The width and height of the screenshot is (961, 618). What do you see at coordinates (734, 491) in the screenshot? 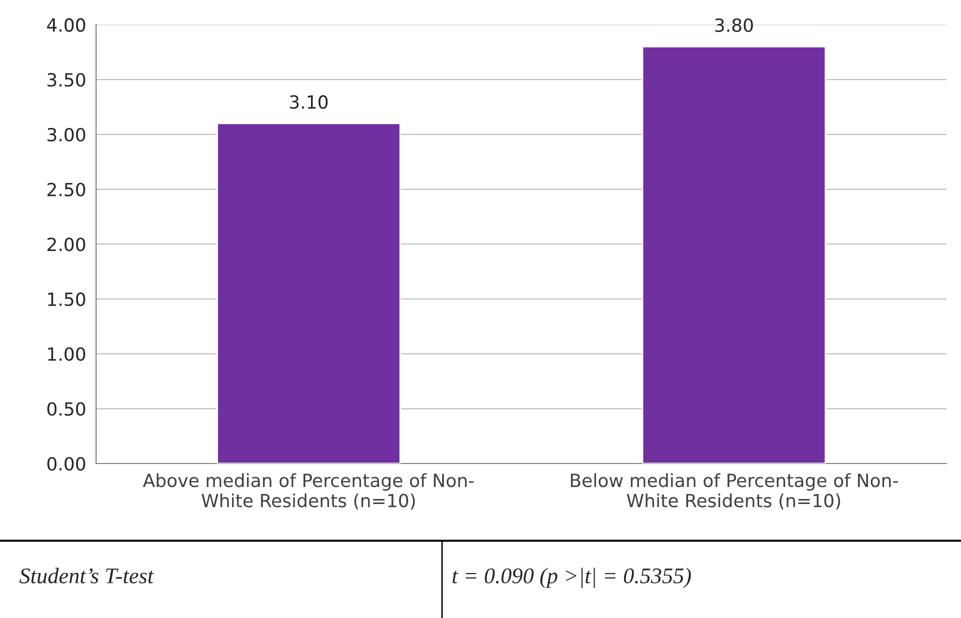
I see `x-tick-label: Below median of Percentage of Non-White Residents (n=10)` at bounding box center [734, 491].